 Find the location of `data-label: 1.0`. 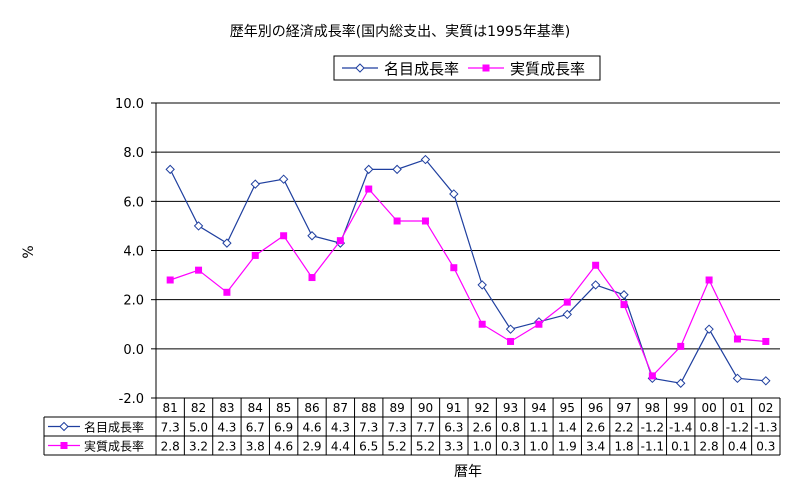

data-label: 1.0 is located at coordinates (538, 447).